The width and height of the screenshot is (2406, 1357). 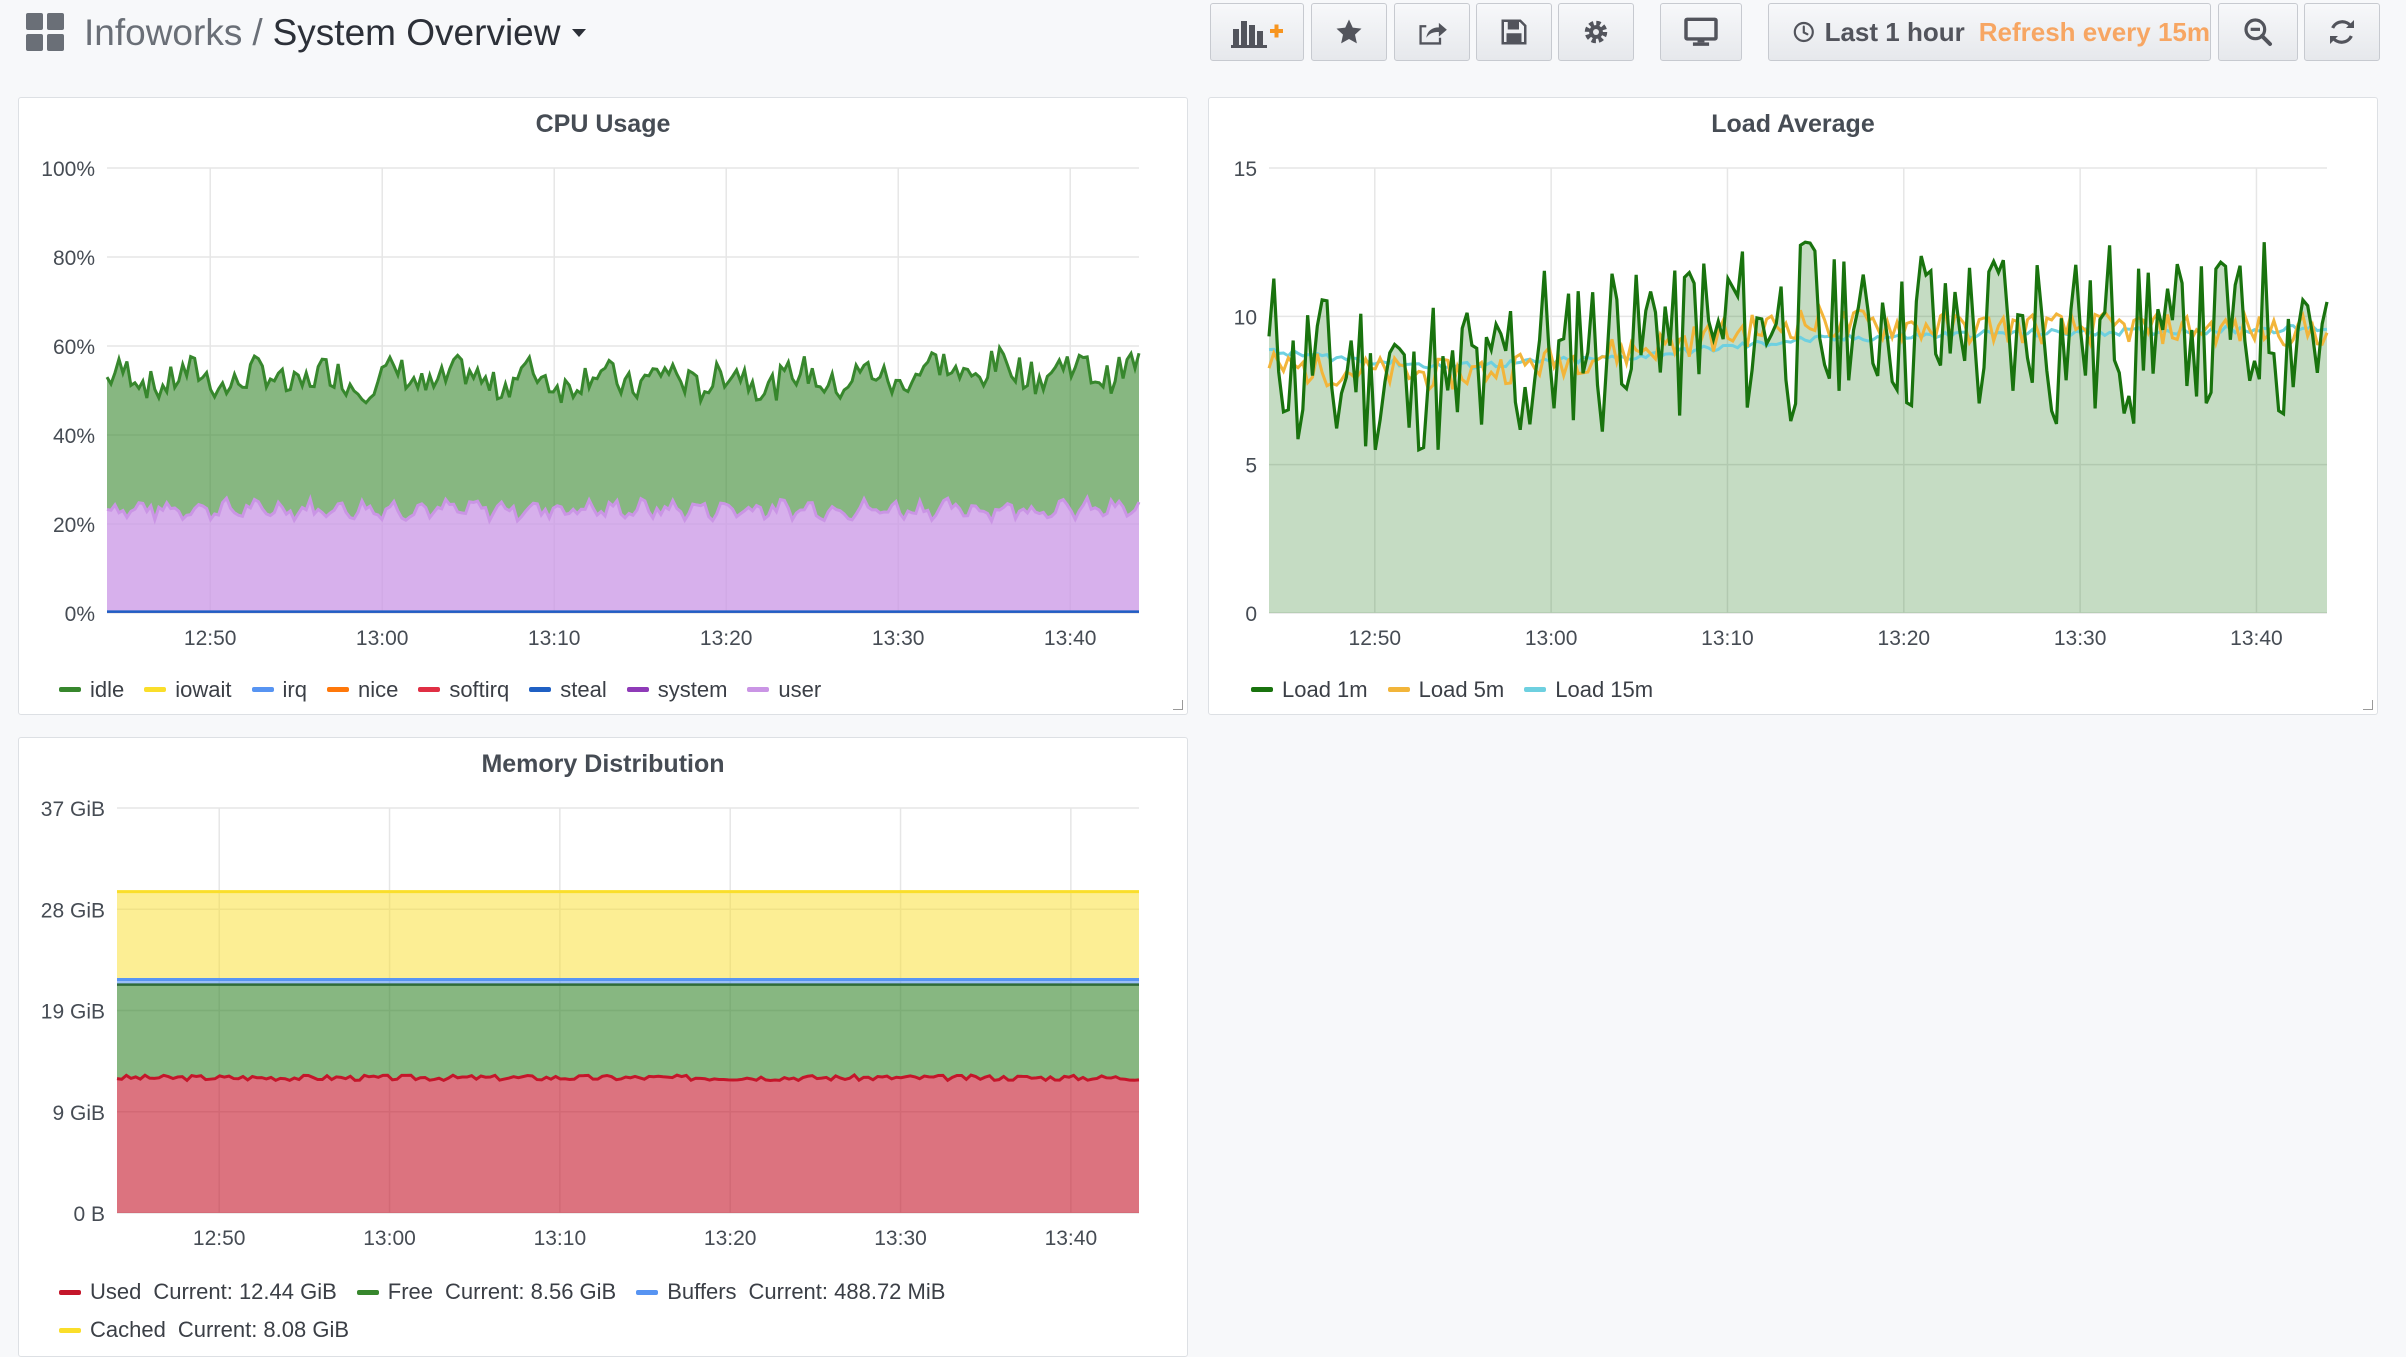 What do you see at coordinates (1375, 638) in the screenshot?
I see `x-tick-label: 12:50` at bounding box center [1375, 638].